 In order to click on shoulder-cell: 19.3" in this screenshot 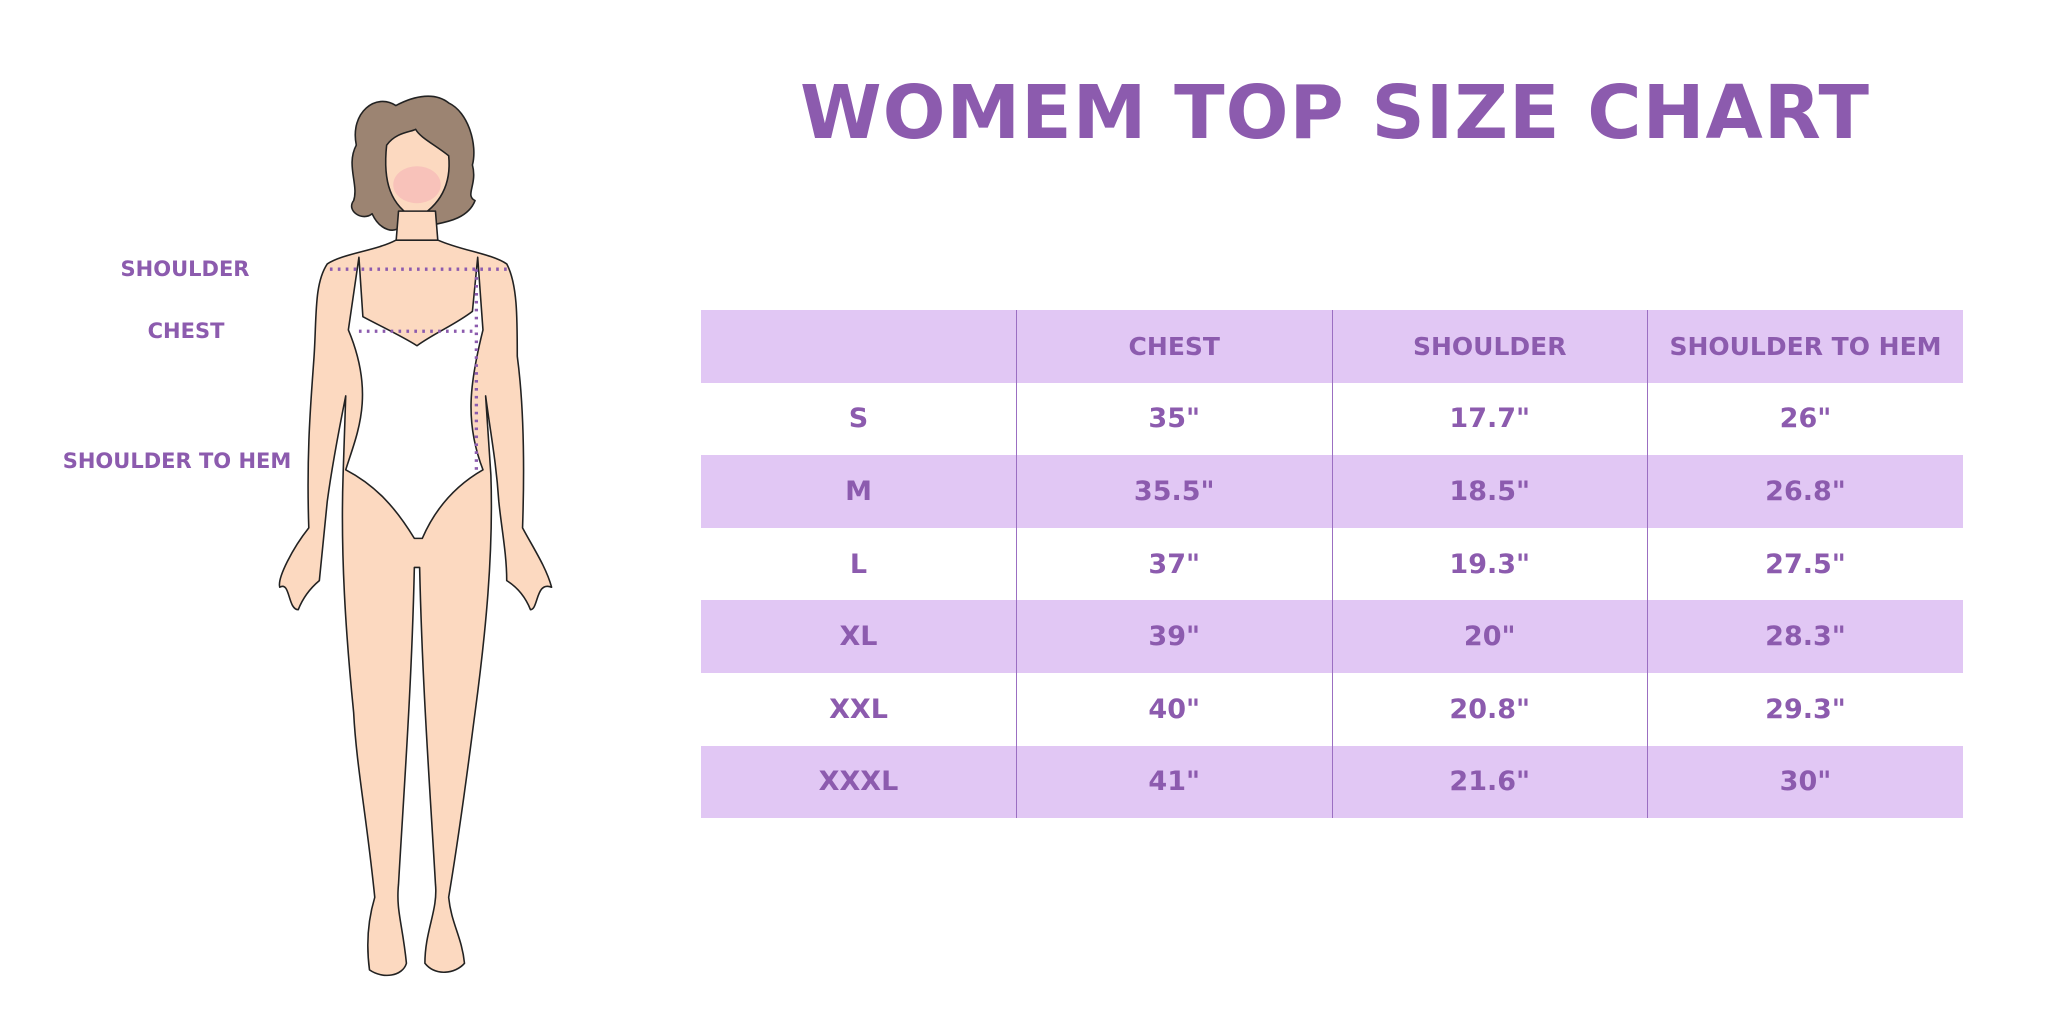, I will do `click(1489, 564)`.